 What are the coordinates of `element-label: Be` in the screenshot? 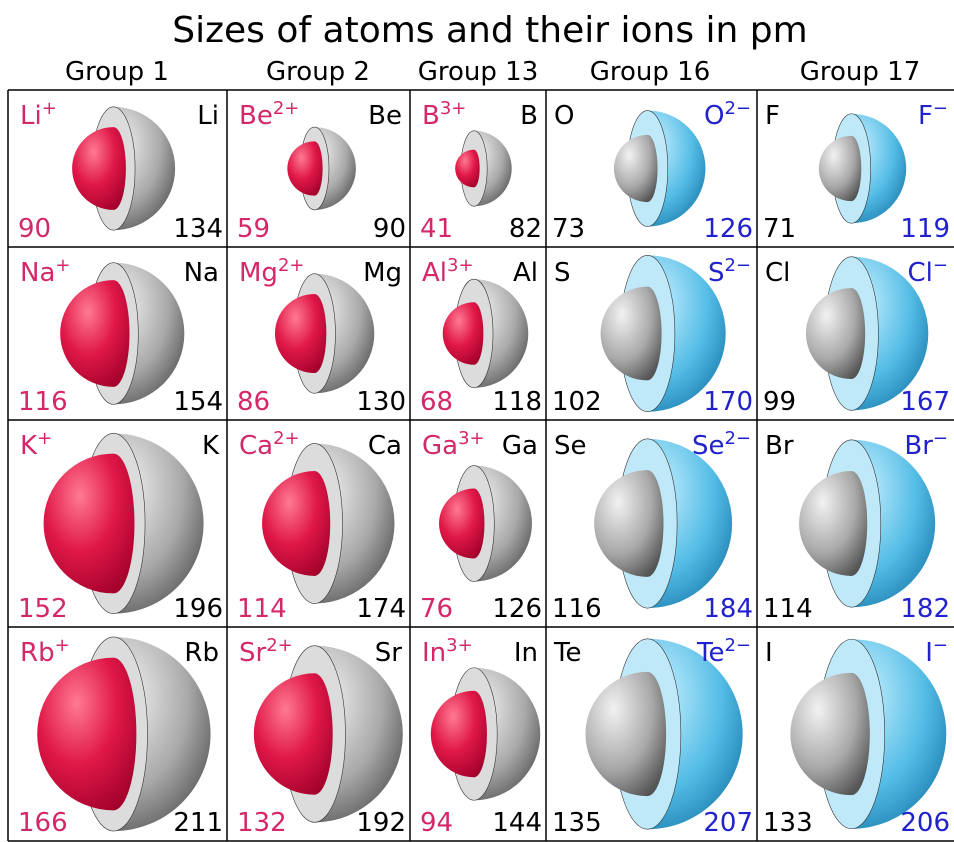 It's located at (385, 116).